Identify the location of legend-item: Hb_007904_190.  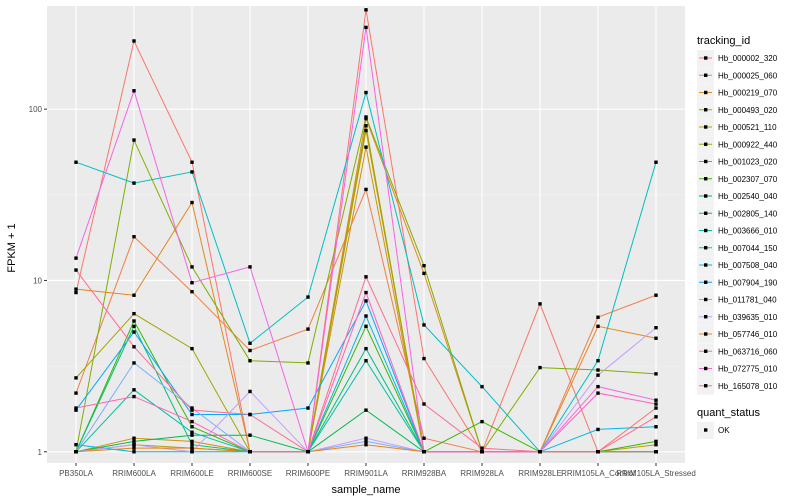
(737, 283).